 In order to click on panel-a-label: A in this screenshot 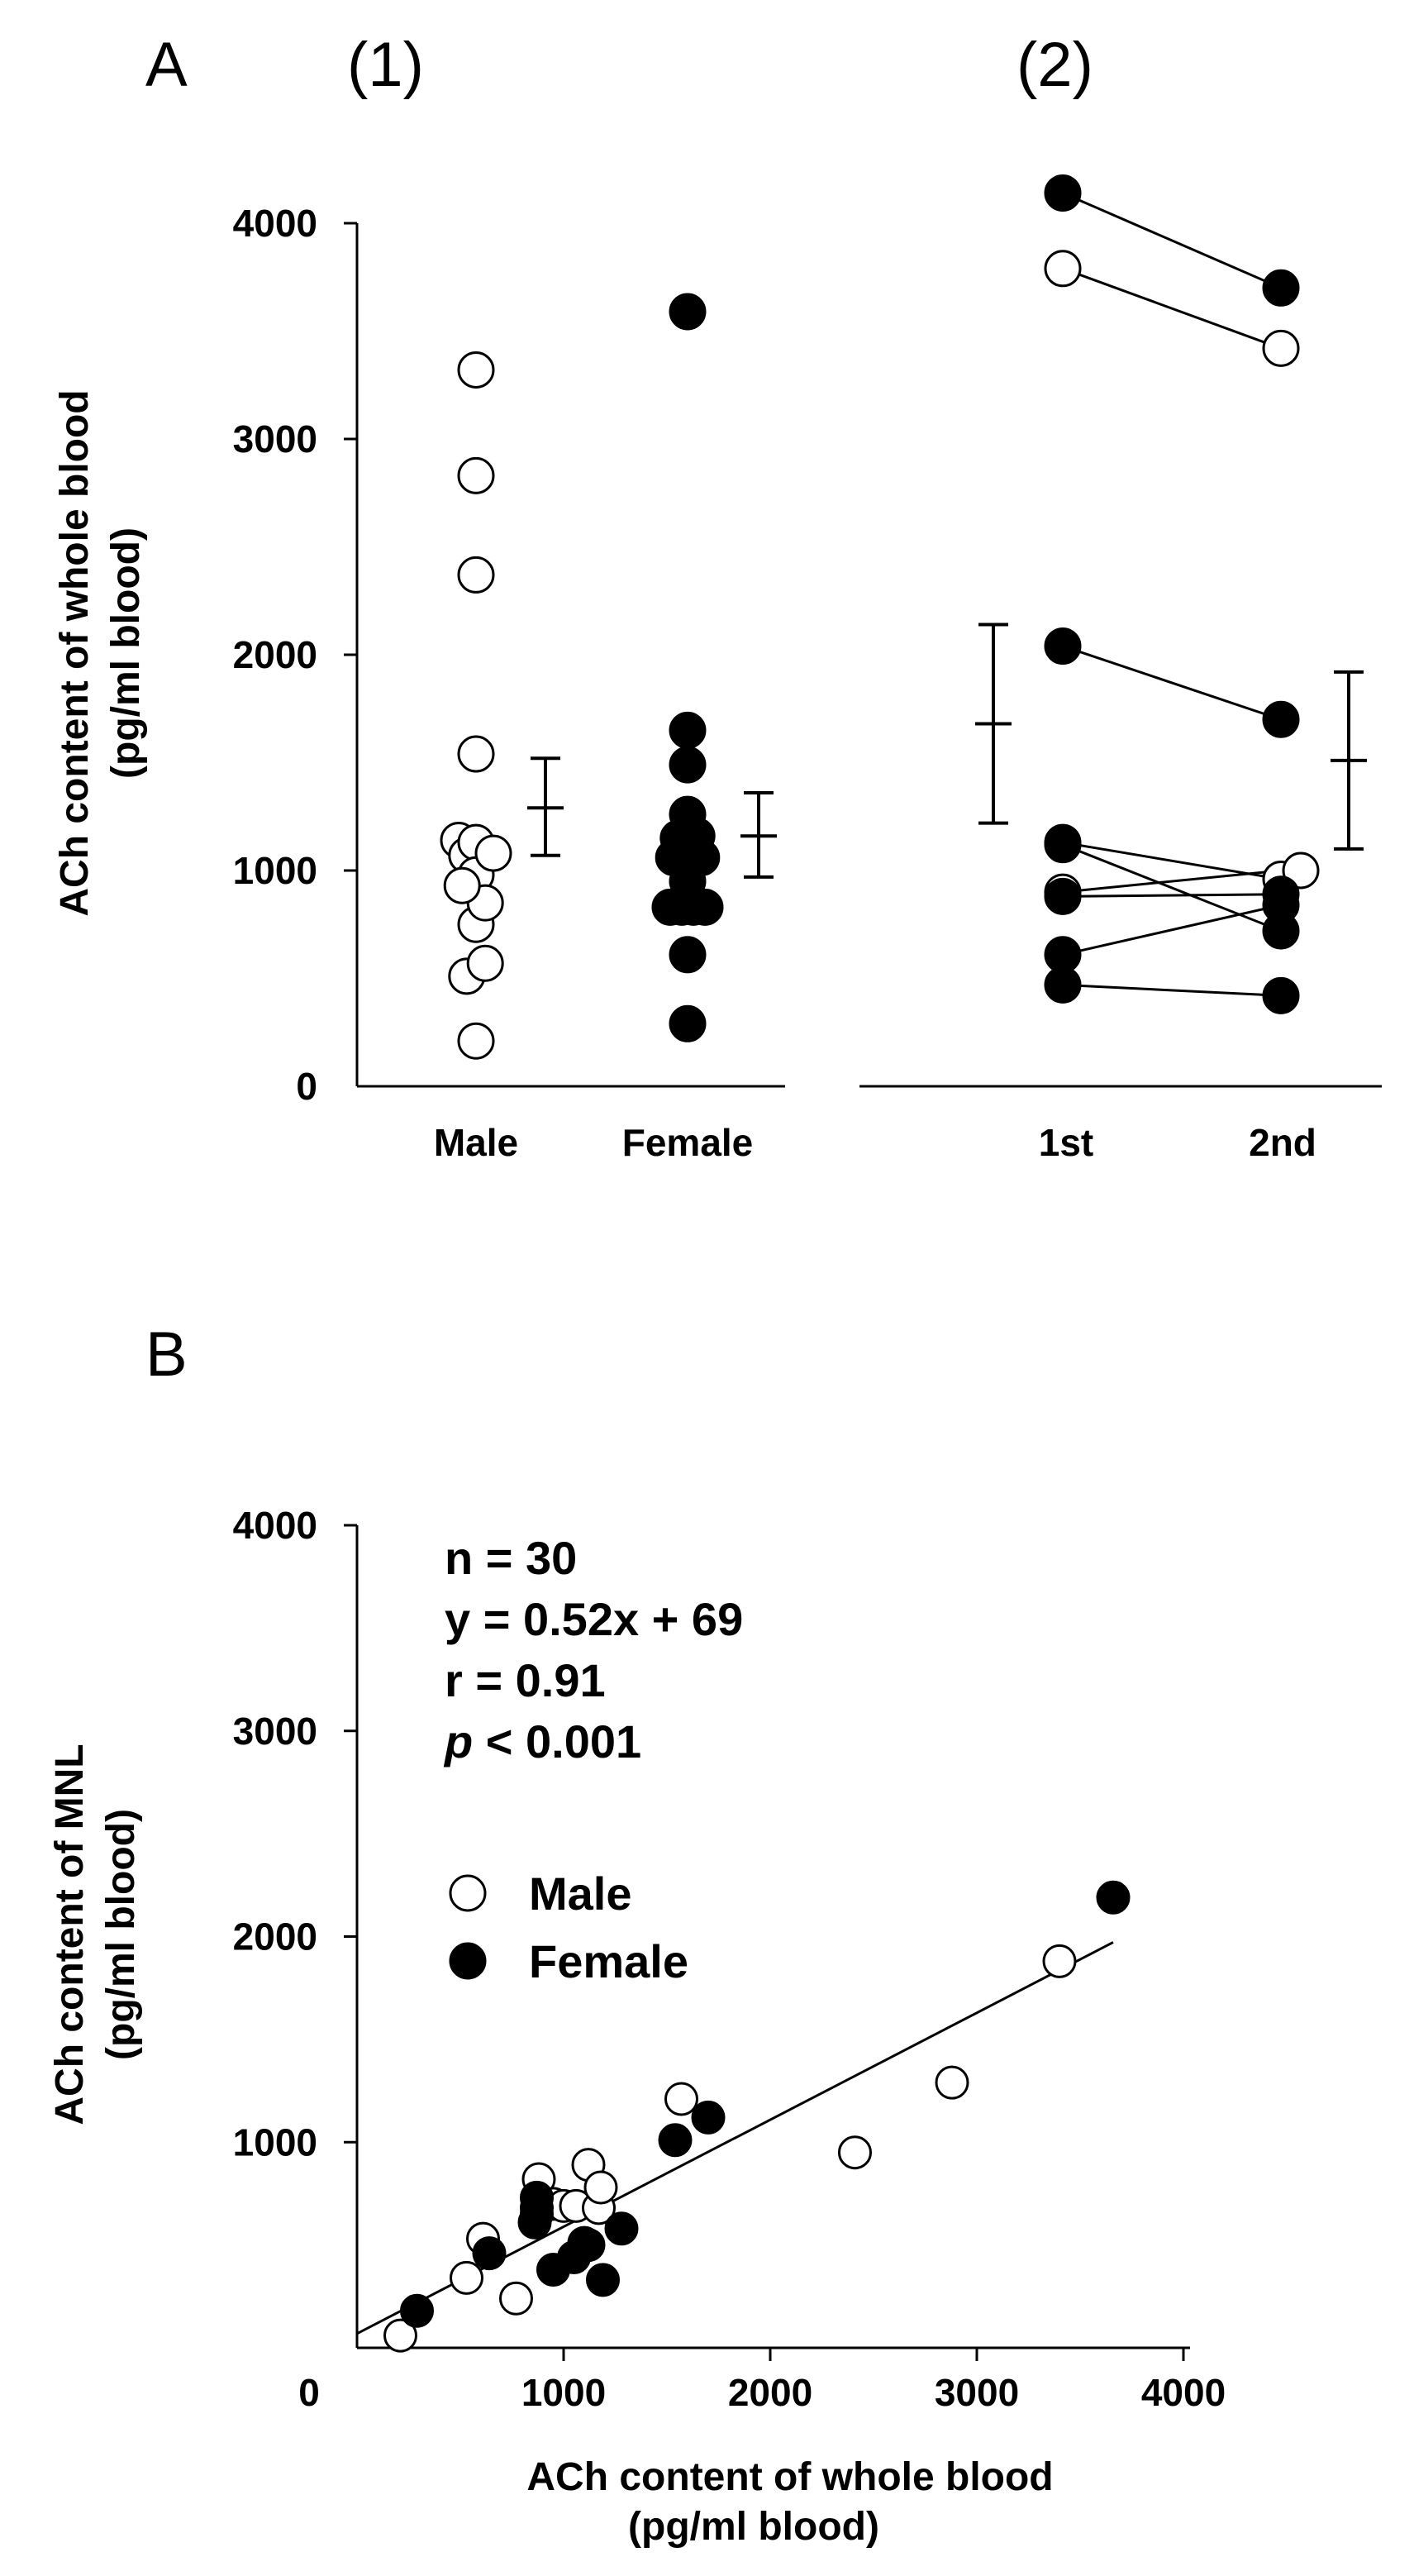, I will do `click(167, 65)`.